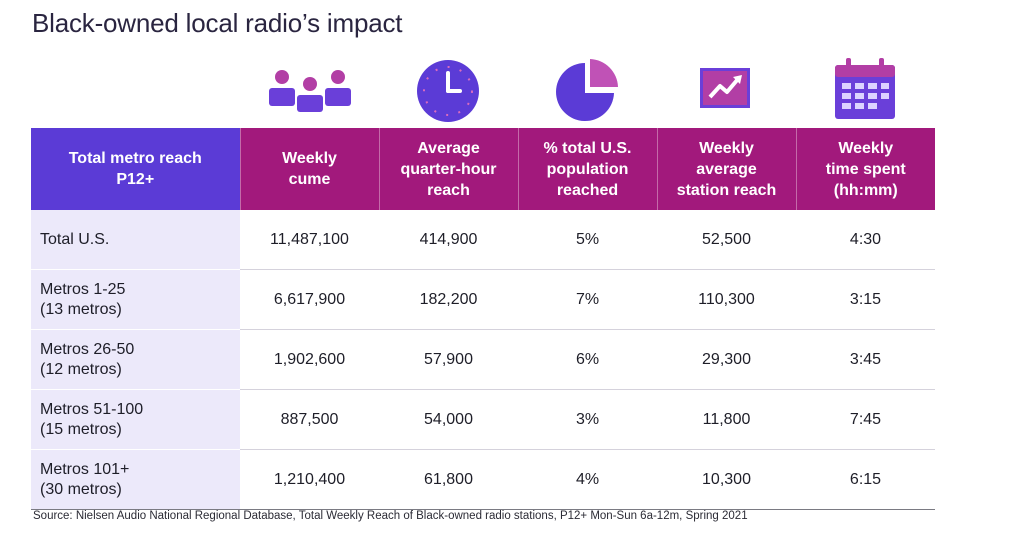 Image resolution: width=1024 pixels, height=546 pixels. What do you see at coordinates (587, 419) in the screenshot?
I see `table-cell: 3%` at bounding box center [587, 419].